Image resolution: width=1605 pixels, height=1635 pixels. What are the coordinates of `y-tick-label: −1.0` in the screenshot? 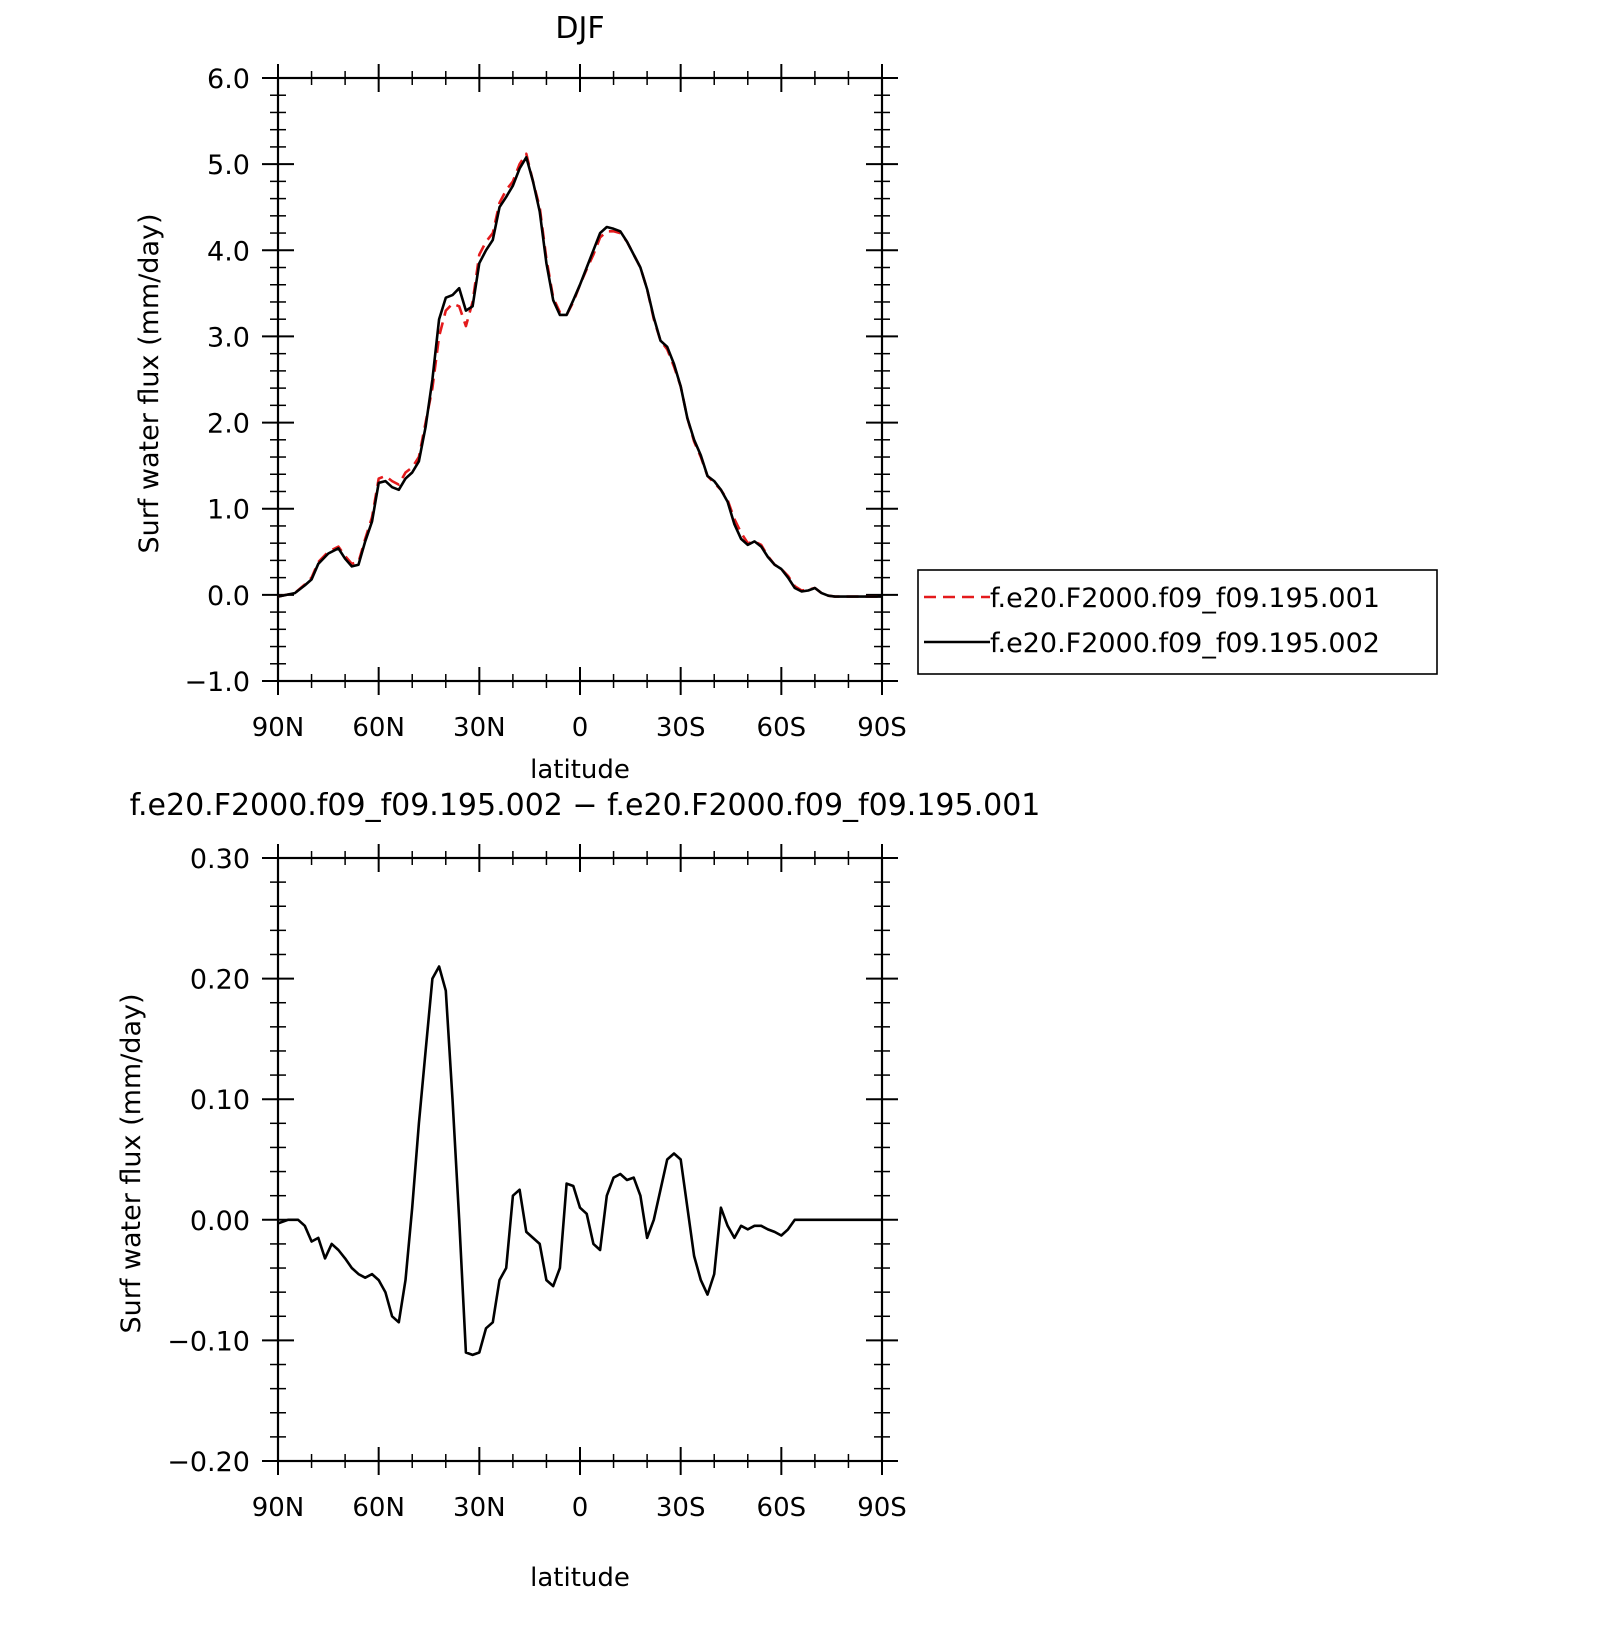 It's located at (217, 682).